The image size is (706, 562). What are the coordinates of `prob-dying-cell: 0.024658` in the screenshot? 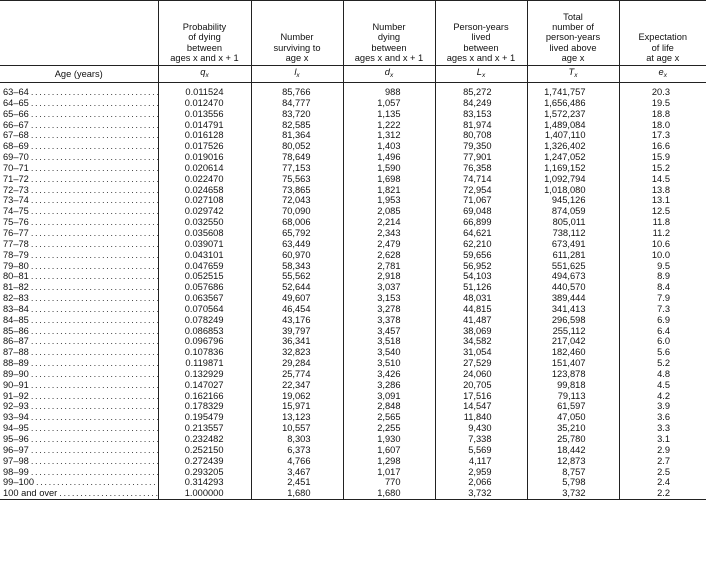 It's located at (204, 190).